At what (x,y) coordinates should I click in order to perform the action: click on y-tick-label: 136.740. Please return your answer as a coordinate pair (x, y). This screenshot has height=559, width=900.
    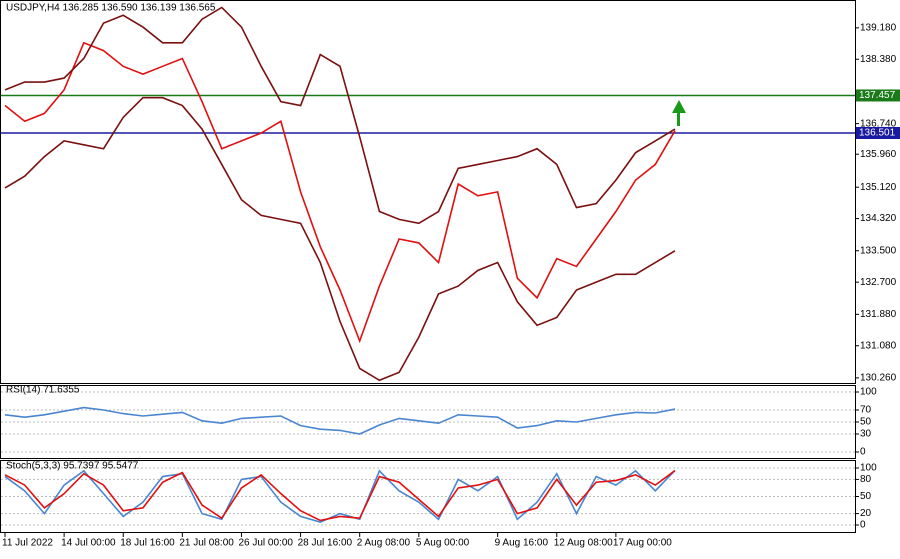
    Looking at the image, I should click on (878, 123).